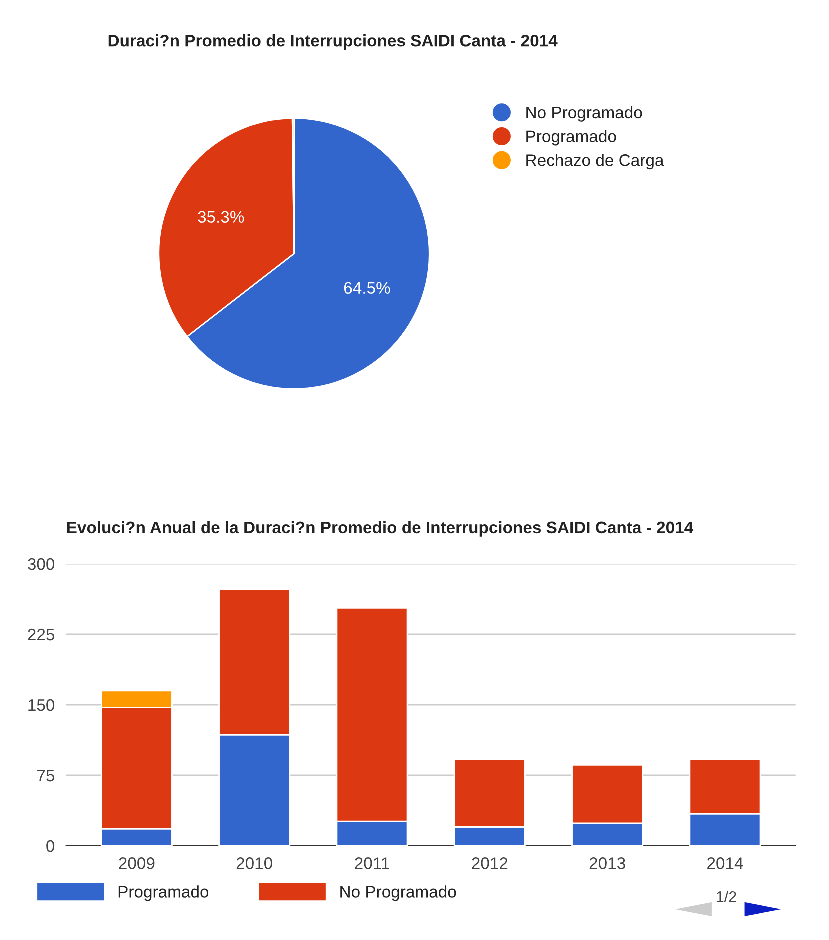  What do you see at coordinates (333, 42) in the screenshot?
I see `chart-title: Duraci?n Promedio de Interrupciones SAIDI Canta - 2014` at bounding box center [333, 42].